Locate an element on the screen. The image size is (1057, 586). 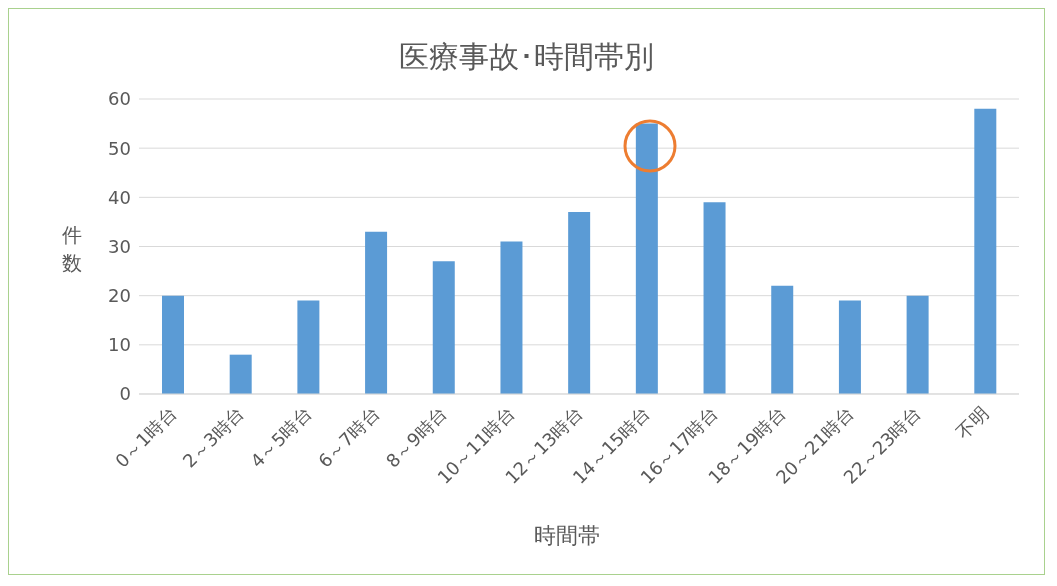
chart-title: 医療事故･時間帯別 is located at coordinates (526, 57).